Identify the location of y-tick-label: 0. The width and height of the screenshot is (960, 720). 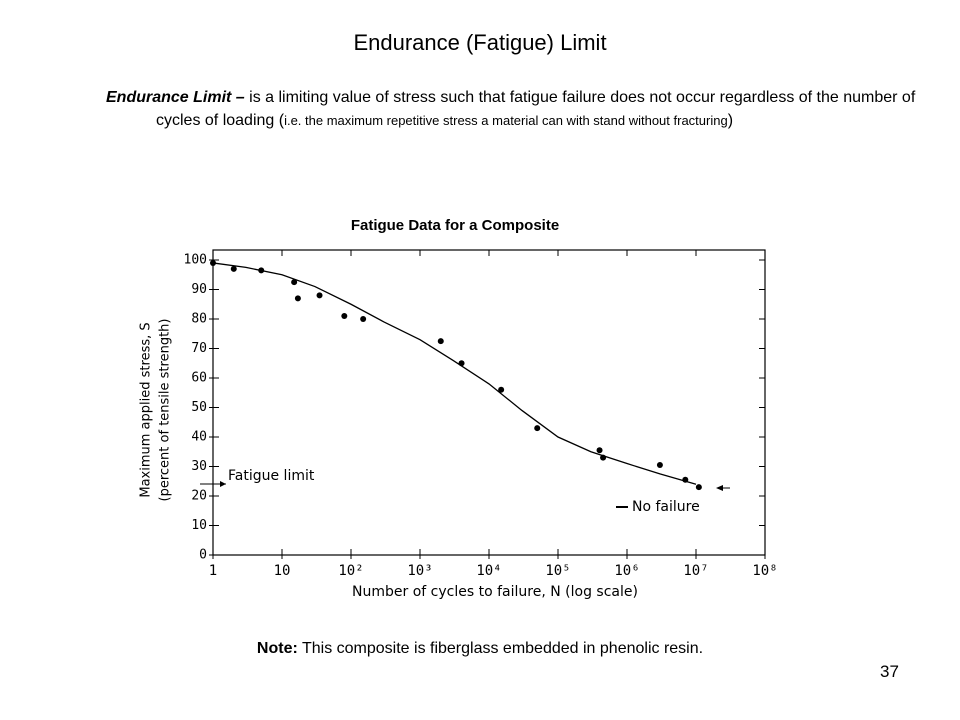
(203, 555).